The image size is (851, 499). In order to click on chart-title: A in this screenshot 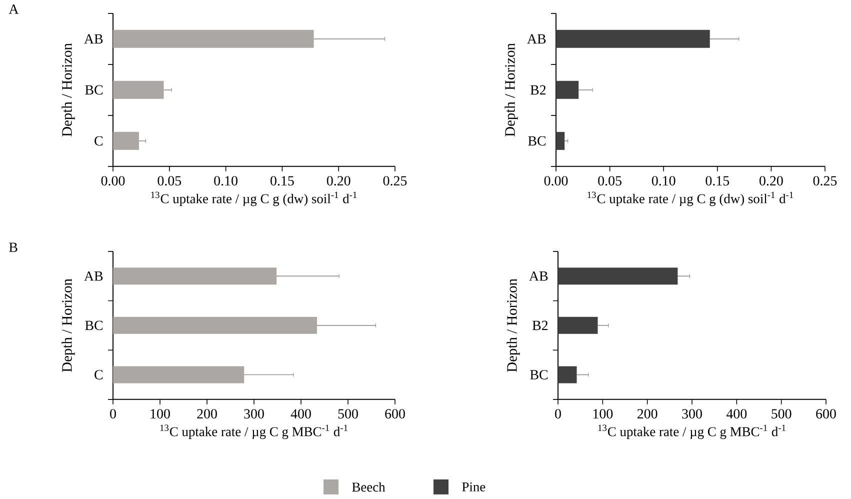, I will do `click(13, 9)`.